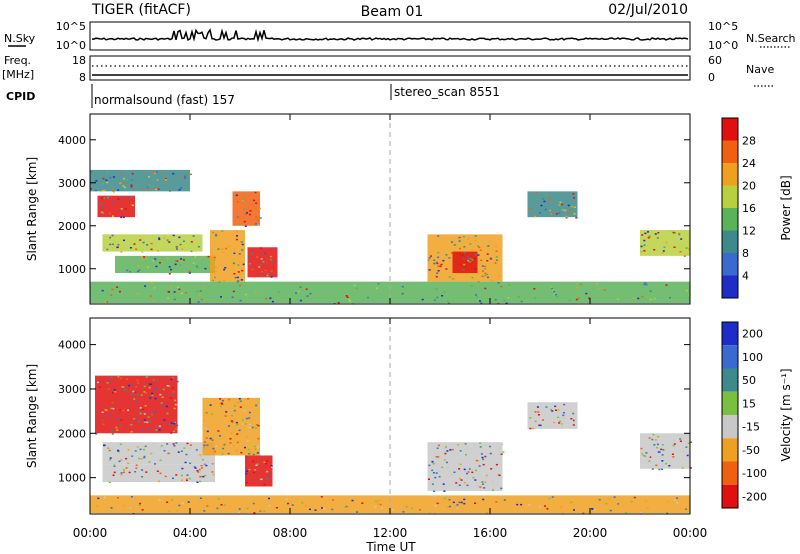 This screenshot has width=800, height=554. Describe the element at coordinates (752, 357) in the screenshot. I see `velocity-colorbar-tick: 100` at that location.